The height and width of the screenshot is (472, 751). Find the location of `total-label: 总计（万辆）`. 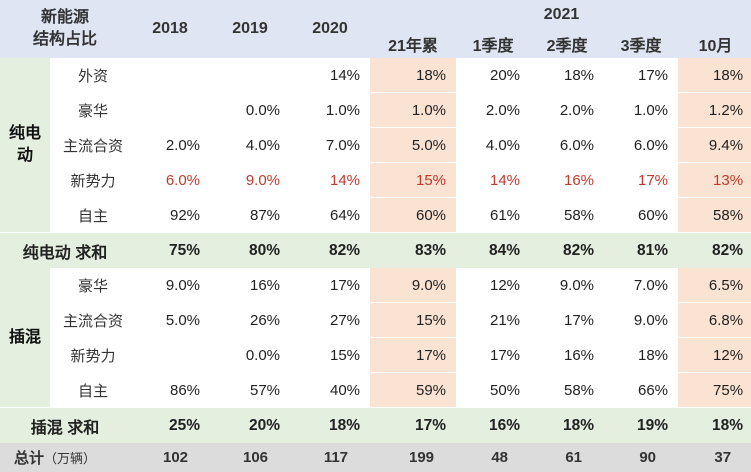

total-label: 总计（万辆） is located at coordinates (65, 457).